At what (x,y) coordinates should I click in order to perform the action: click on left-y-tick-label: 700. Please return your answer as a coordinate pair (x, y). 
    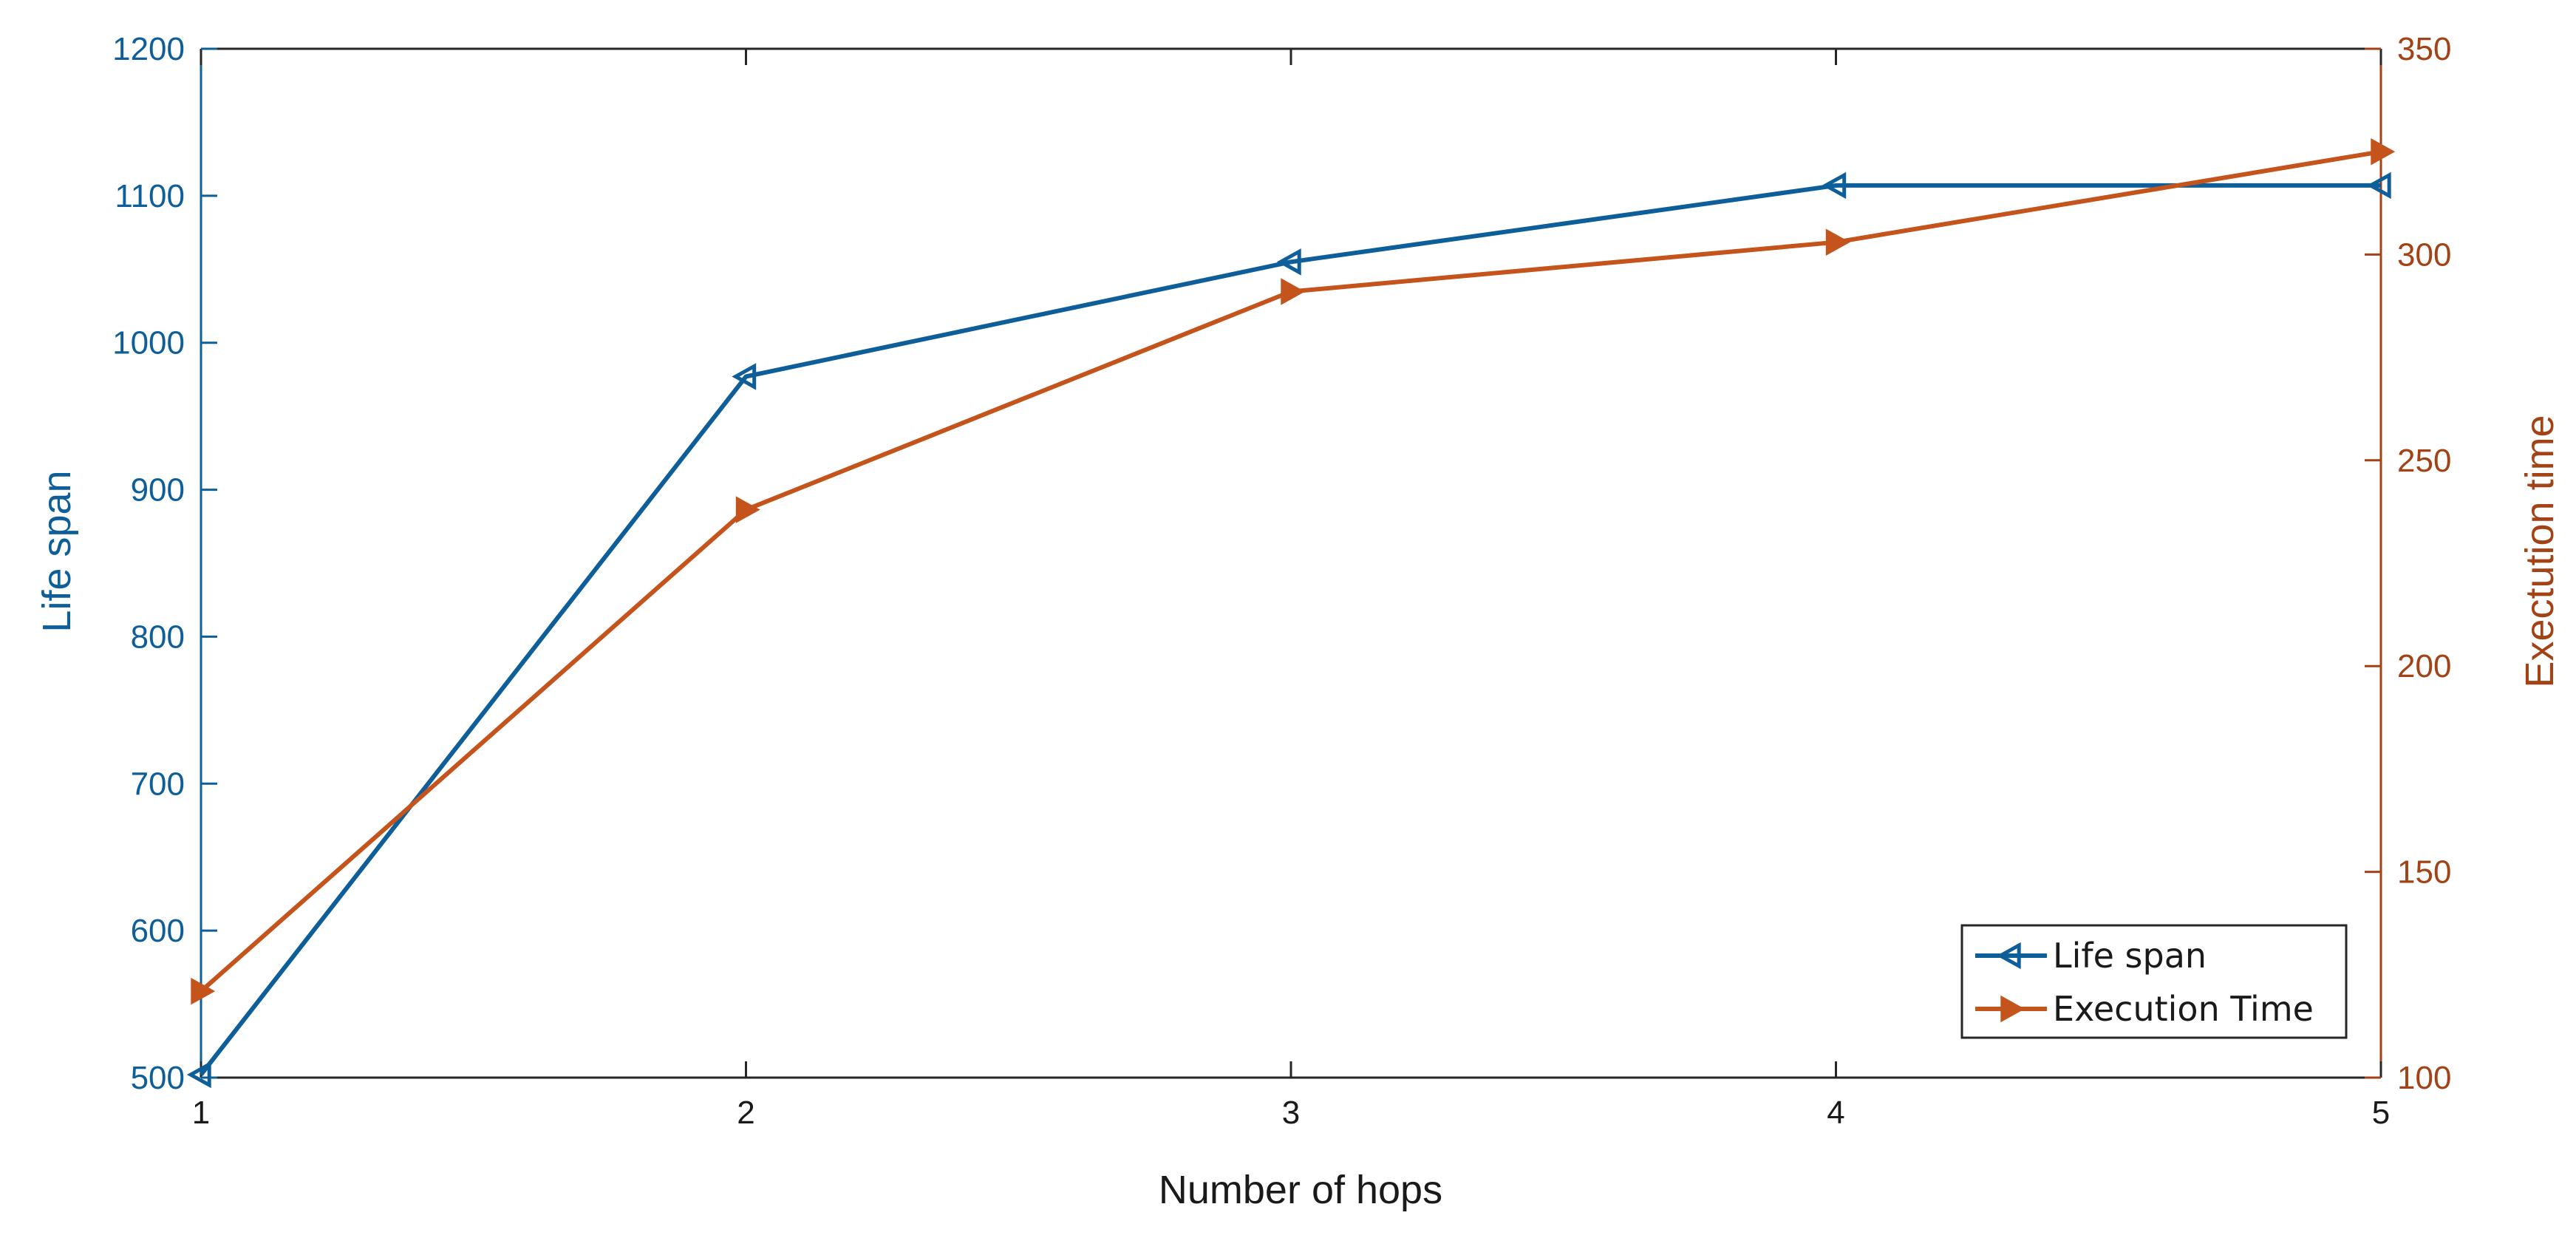
    Looking at the image, I should click on (158, 784).